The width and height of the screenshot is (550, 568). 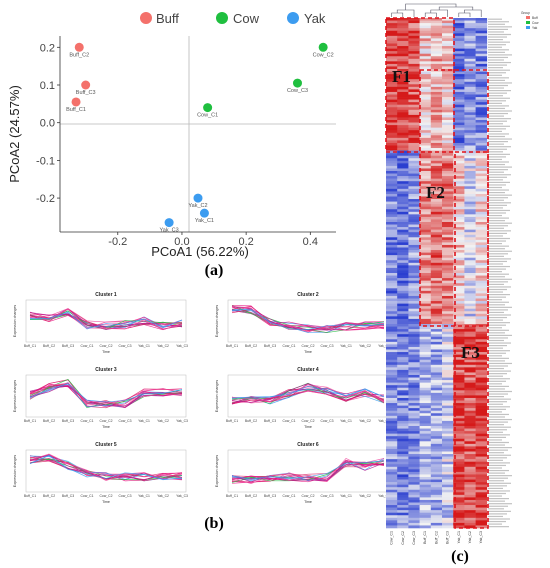 I want to click on heatmap-column-label: Buff_C3, so click(x=448, y=537).